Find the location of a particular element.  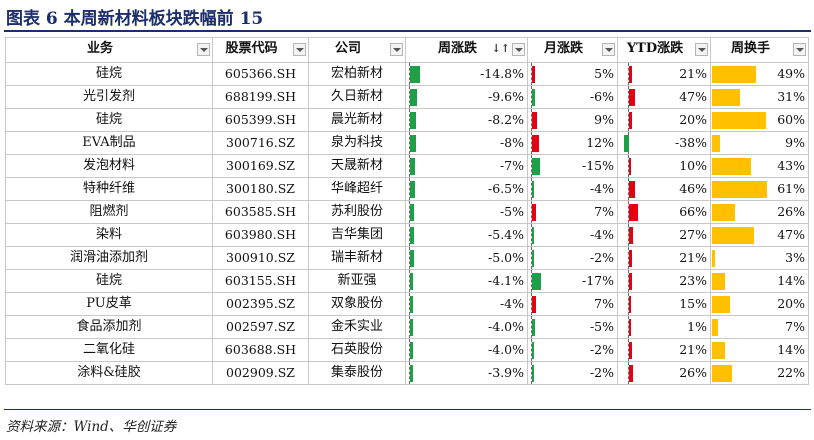

cell-week-turnover: 26% is located at coordinates (759, 212).